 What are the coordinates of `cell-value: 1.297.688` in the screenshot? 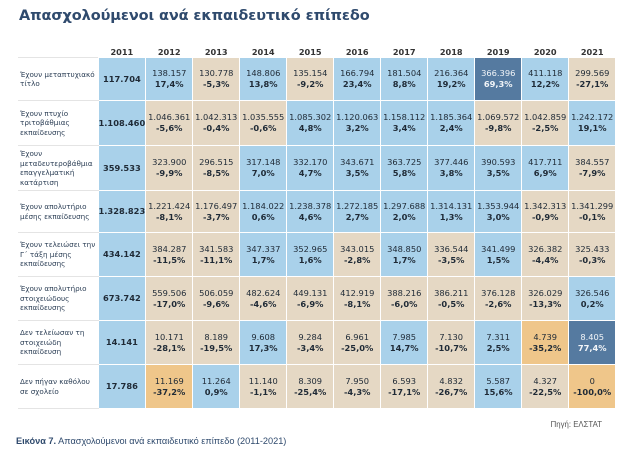 It's located at (404, 205).